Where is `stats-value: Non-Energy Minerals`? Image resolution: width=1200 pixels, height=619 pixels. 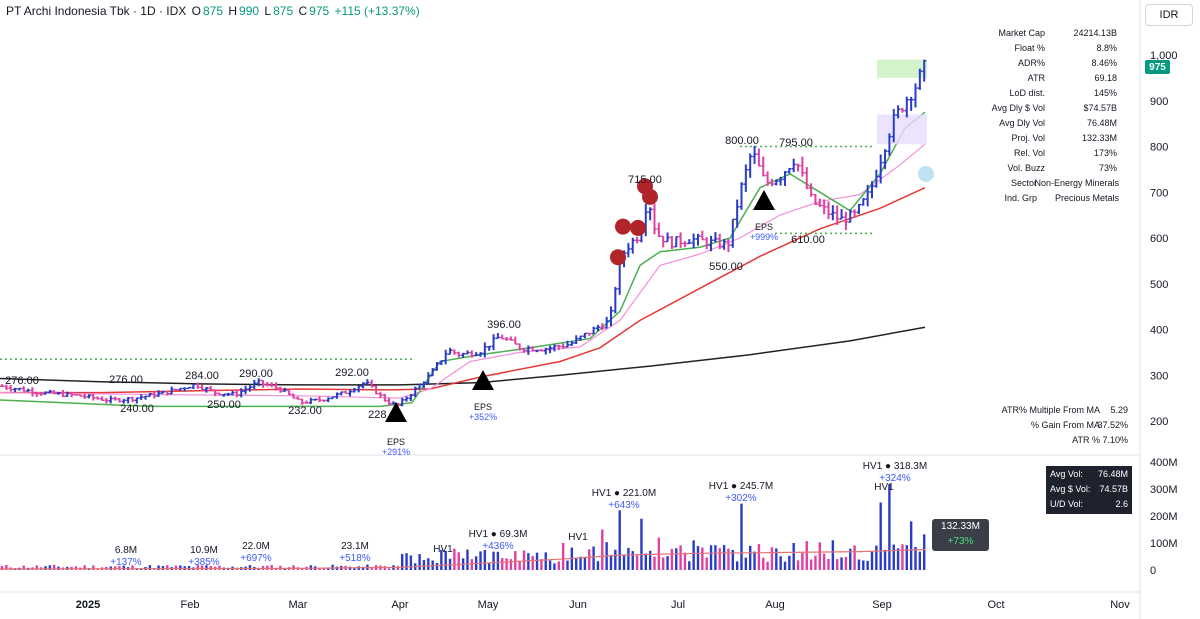
stats-value: Non-Energy Minerals is located at coordinates (1076, 183).